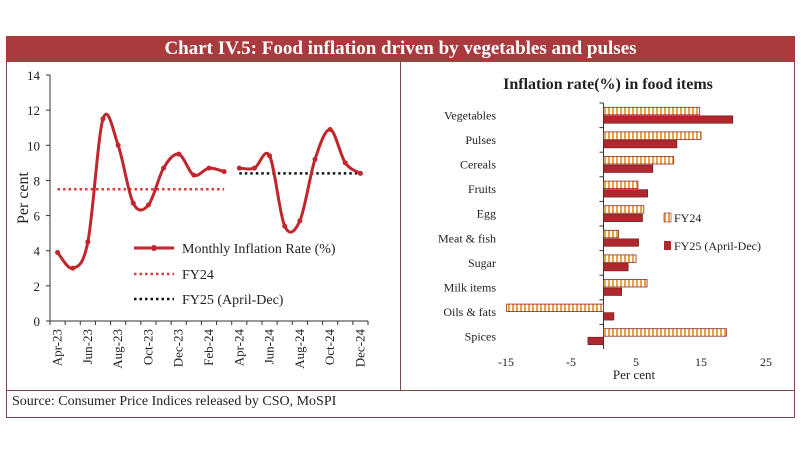 The image size is (801, 450). What do you see at coordinates (208, 347) in the screenshot?
I see `x-tick-label: Feb-24` at bounding box center [208, 347].